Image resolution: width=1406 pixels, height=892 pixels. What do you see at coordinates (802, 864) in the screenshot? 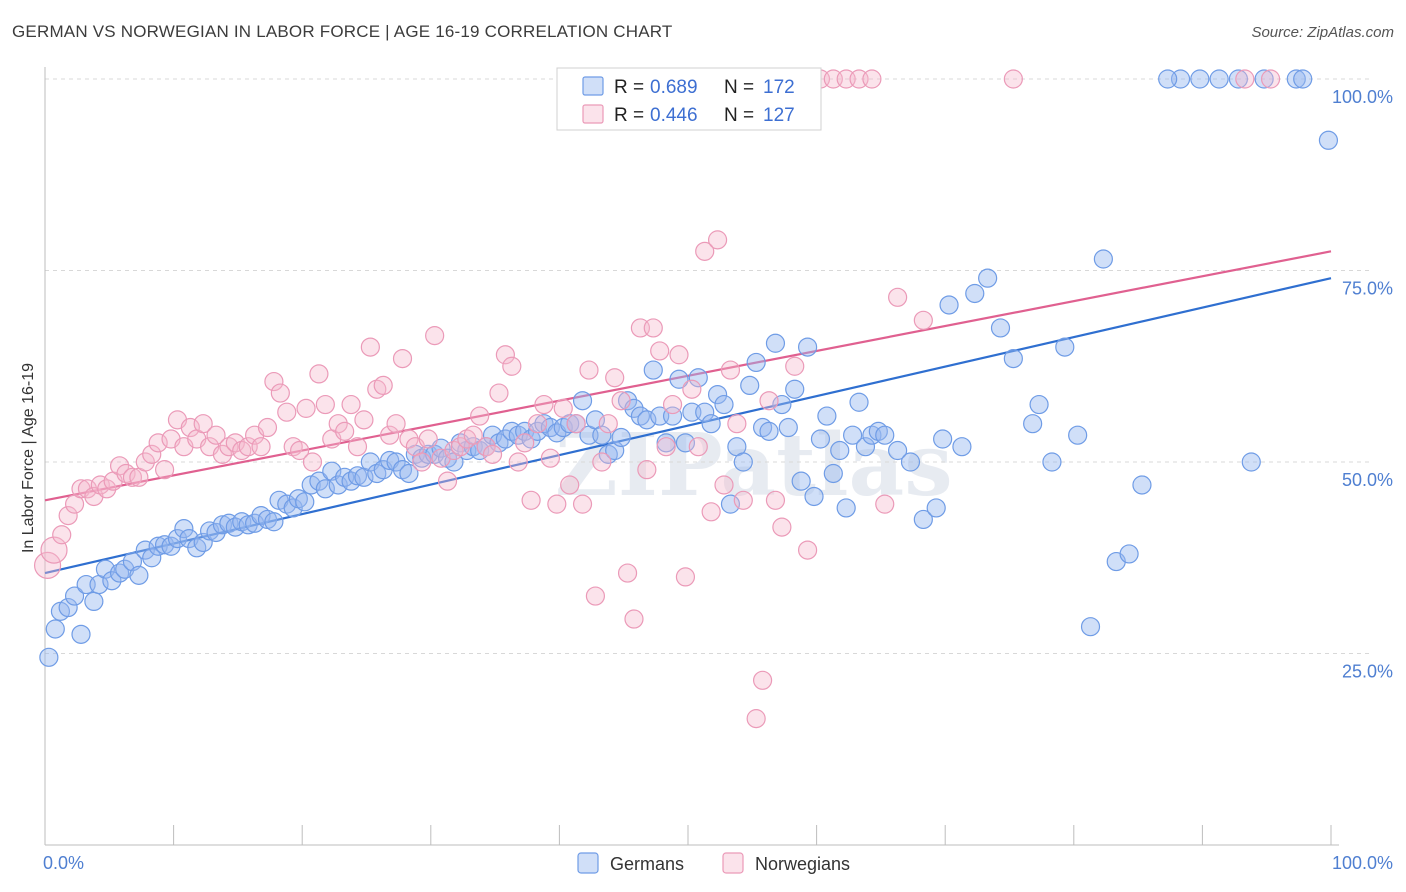
I see `series-legend-label-norwegians: Norwegians` at bounding box center [802, 864].